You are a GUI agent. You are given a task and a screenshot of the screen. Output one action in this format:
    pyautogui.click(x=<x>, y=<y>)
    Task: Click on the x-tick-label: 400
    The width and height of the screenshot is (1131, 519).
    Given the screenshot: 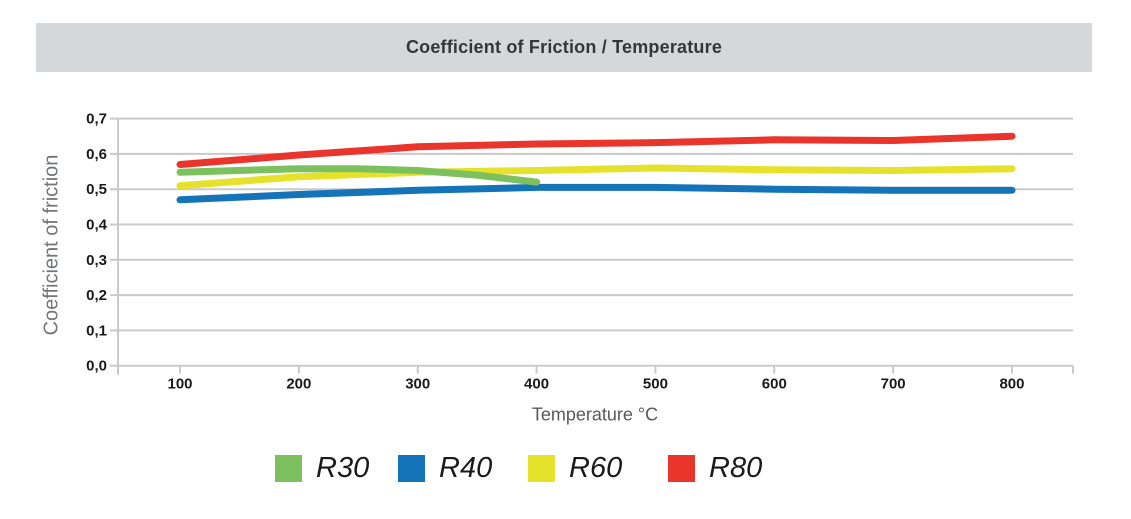 What is the action you would take?
    pyautogui.click(x=536, y=384)
    